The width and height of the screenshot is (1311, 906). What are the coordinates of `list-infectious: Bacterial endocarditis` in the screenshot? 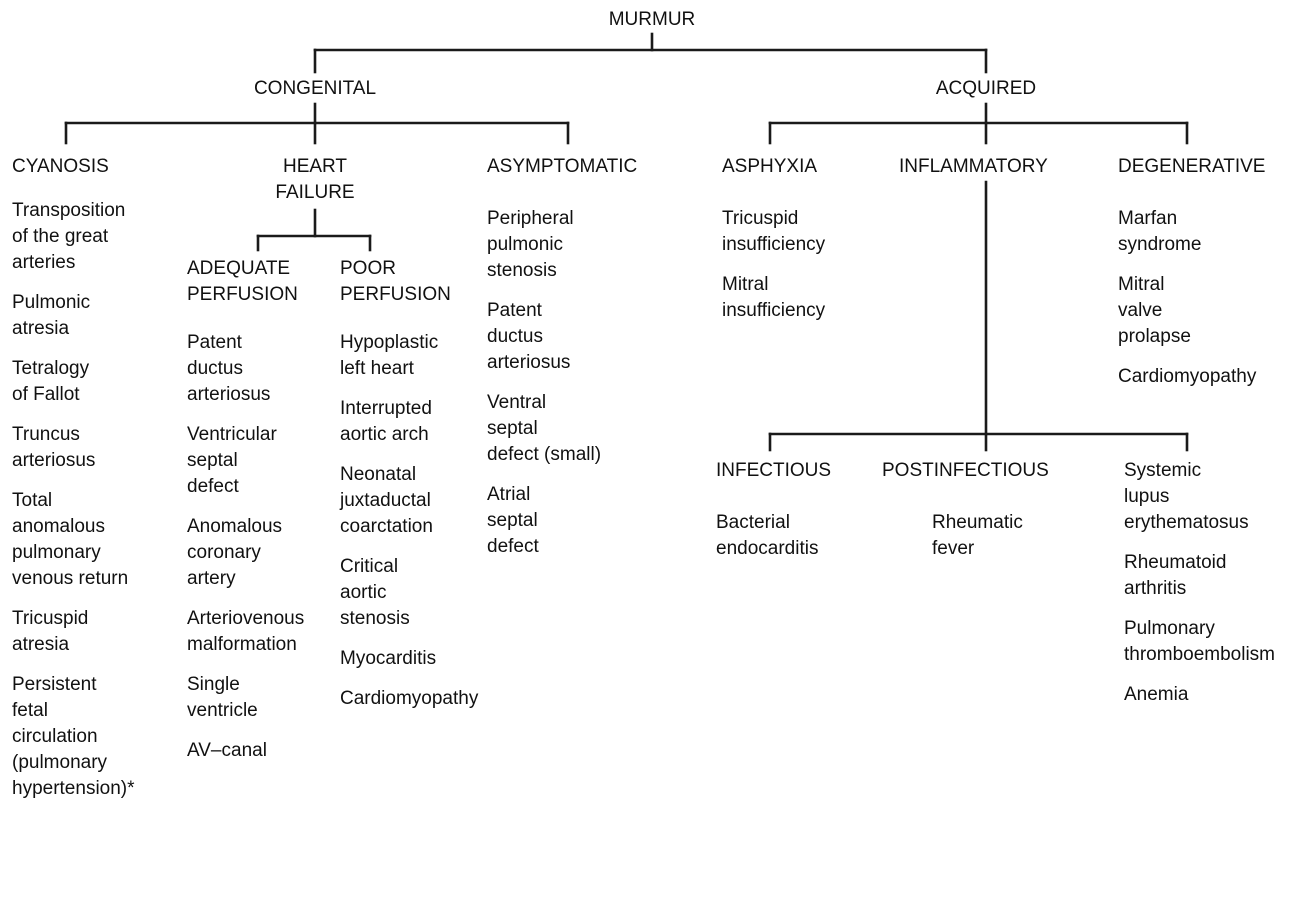 It's located at (767, 543).